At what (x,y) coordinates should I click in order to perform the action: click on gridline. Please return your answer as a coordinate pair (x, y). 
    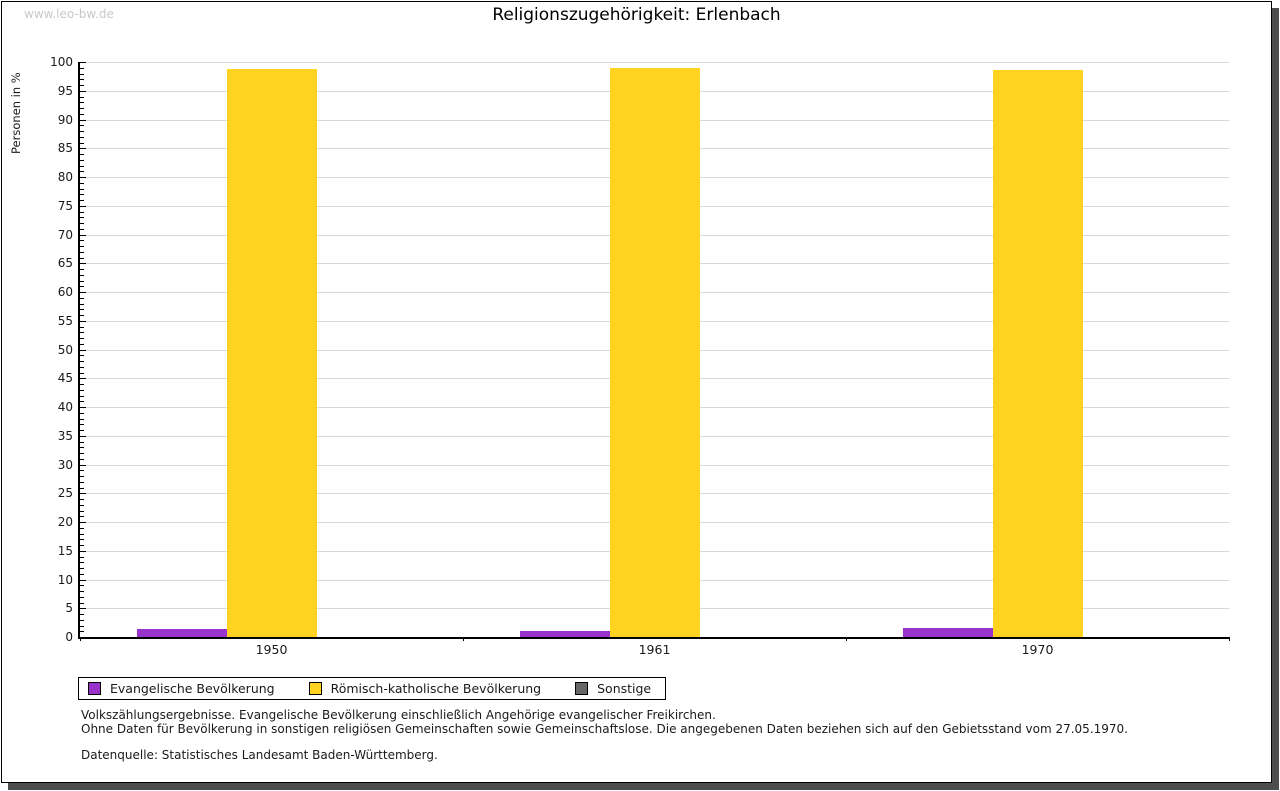
    Looking at the image, I should click on (654, 62).